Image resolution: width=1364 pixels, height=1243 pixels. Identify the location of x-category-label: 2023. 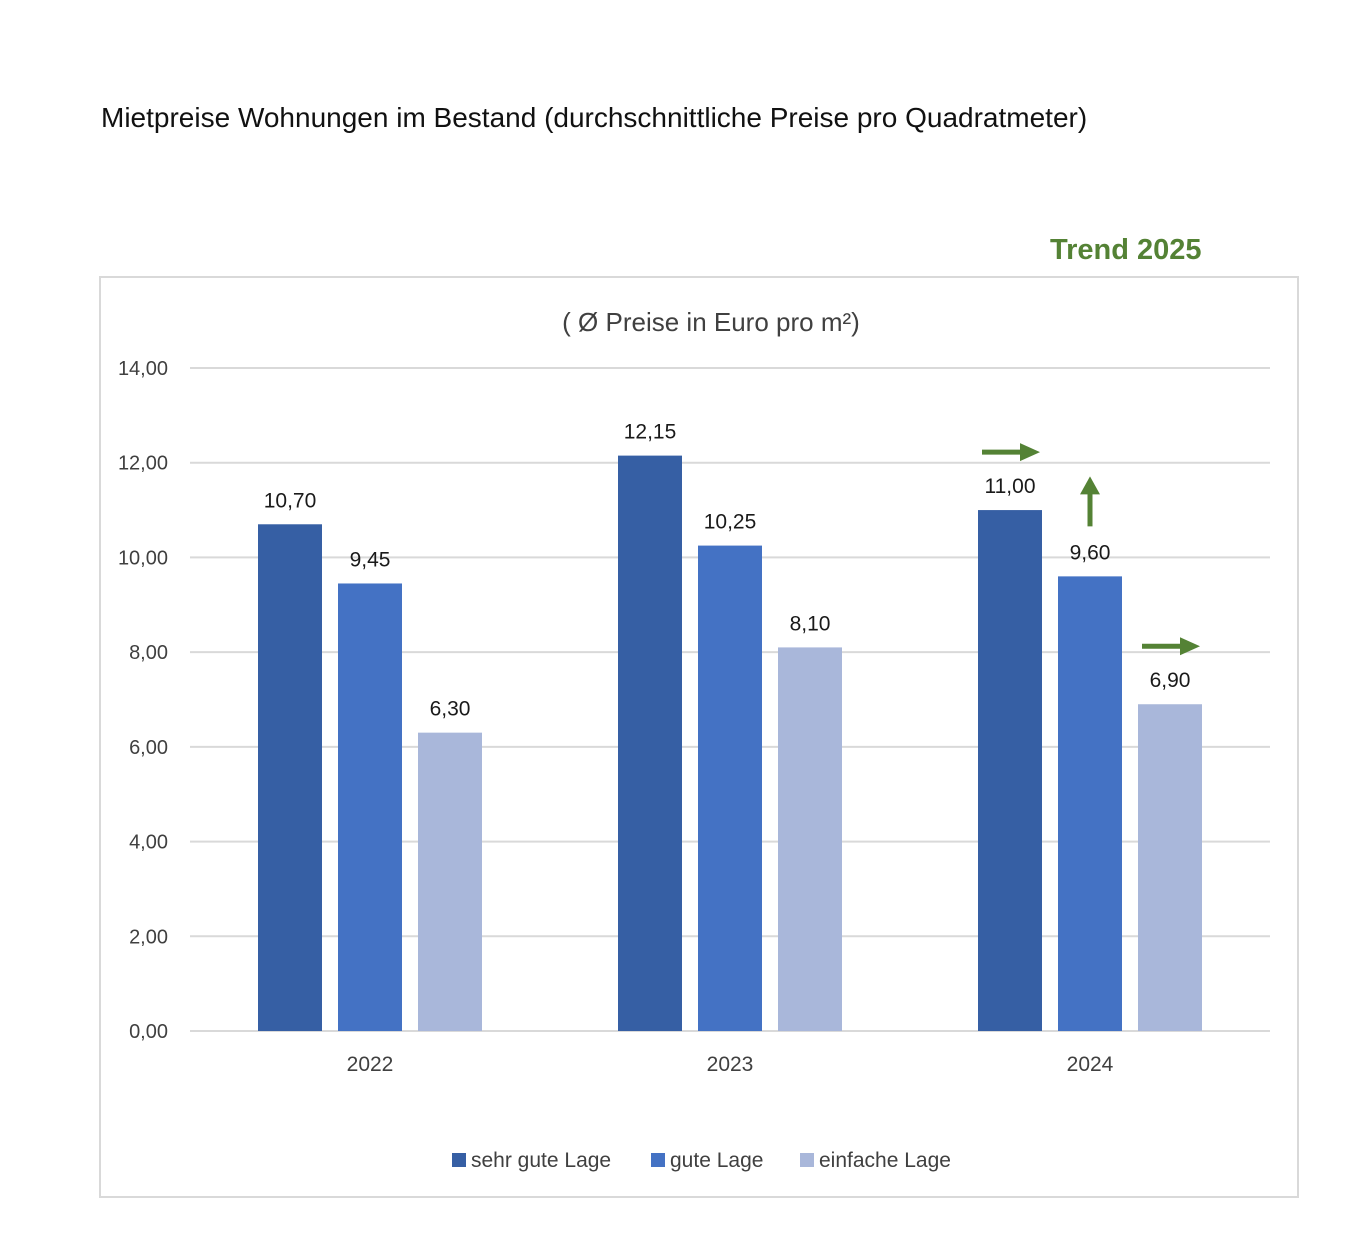
(730, 1064).